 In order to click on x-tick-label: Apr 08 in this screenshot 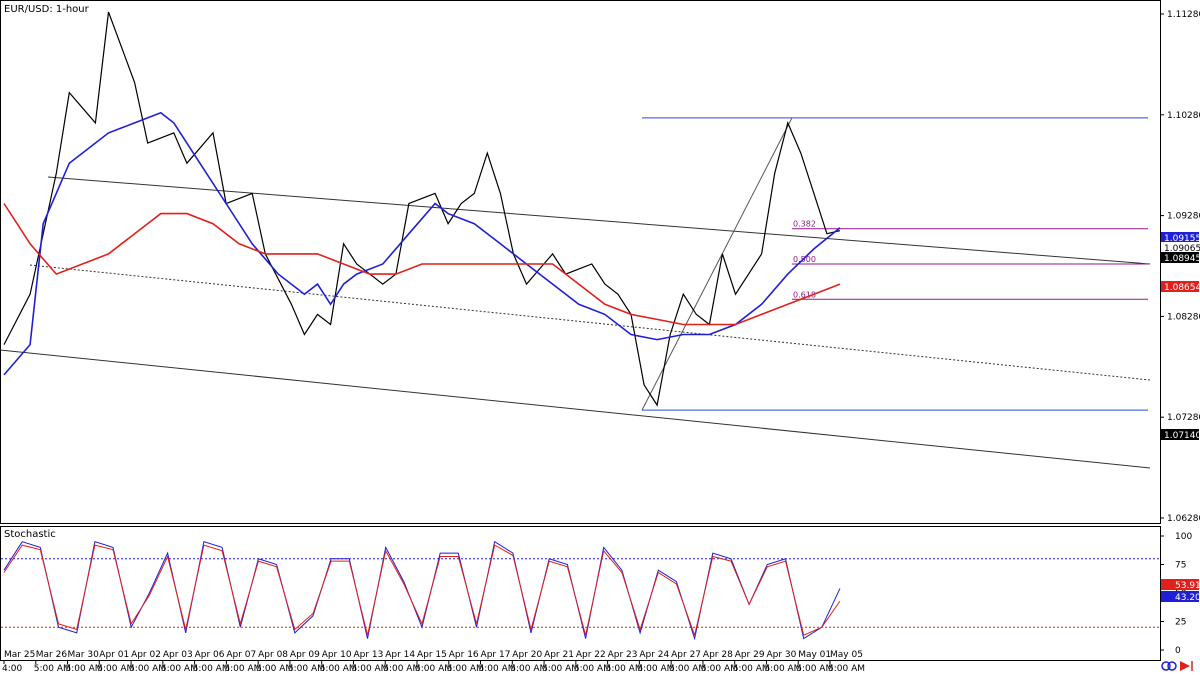, I will do `click(273, 655)`.